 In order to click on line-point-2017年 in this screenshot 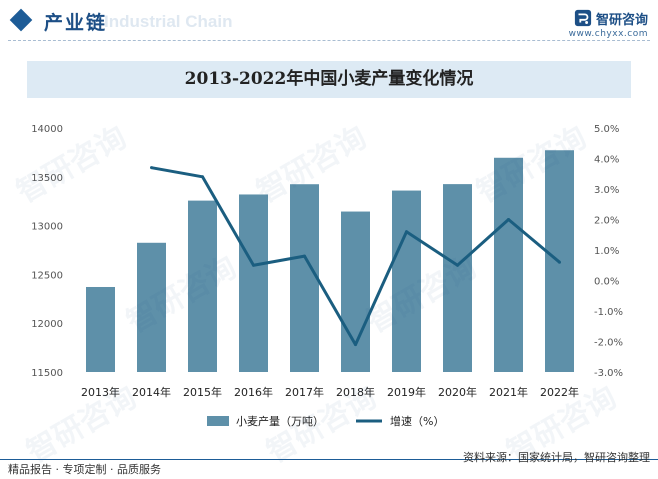, I will do `click(304, 256)`.